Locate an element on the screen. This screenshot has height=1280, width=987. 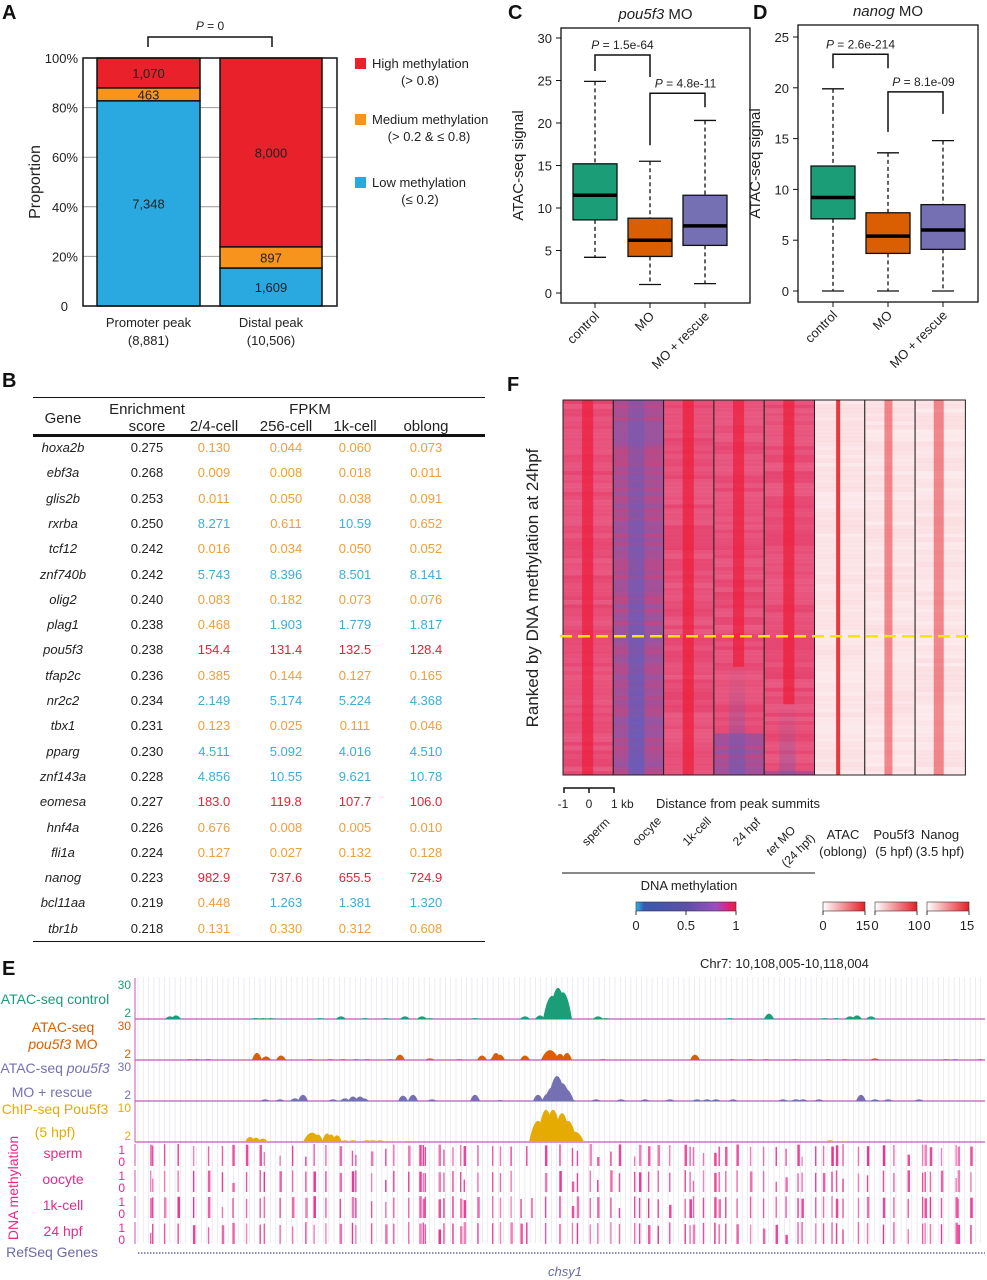
enrichment-score: 0.253 is located at coordinates (147, 498).